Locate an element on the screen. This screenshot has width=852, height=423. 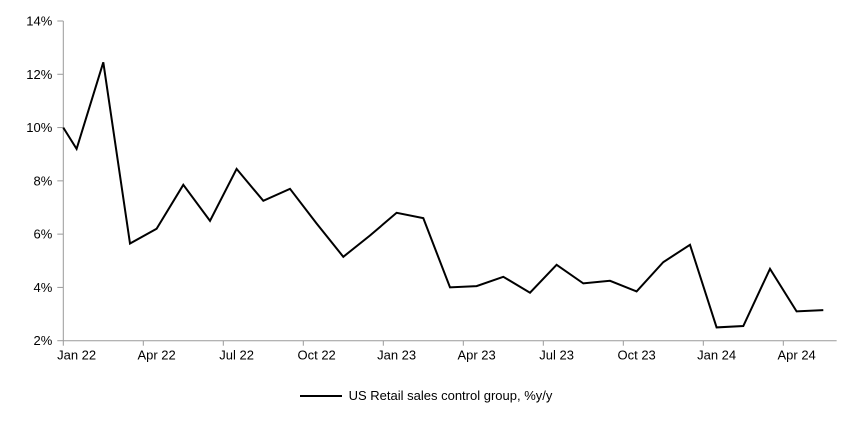
x-axis-tick-label: Oct 22 is located at coordinates (316, 355).